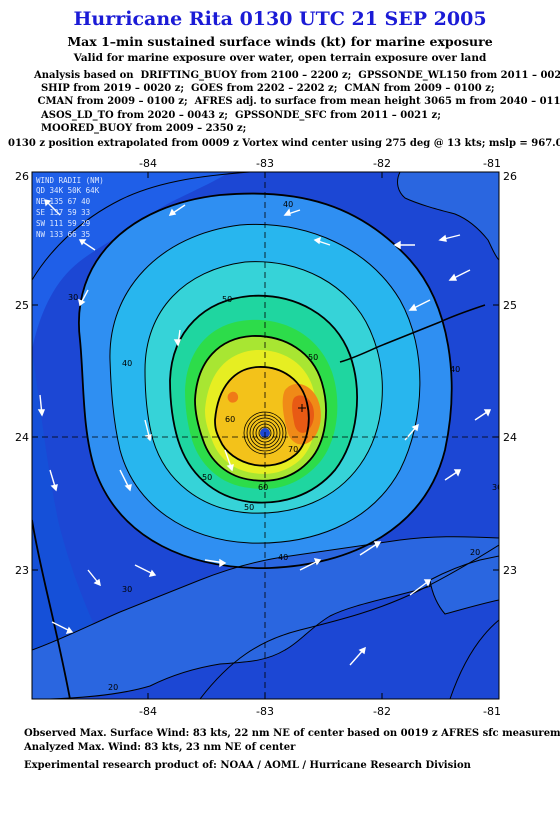 This screenshot has height=815, width=560. What do you see at coordinates (70, 180) in the screenshot?
I see `legend-title: WIND RADII (NM)` at bounding box center [70, 180].